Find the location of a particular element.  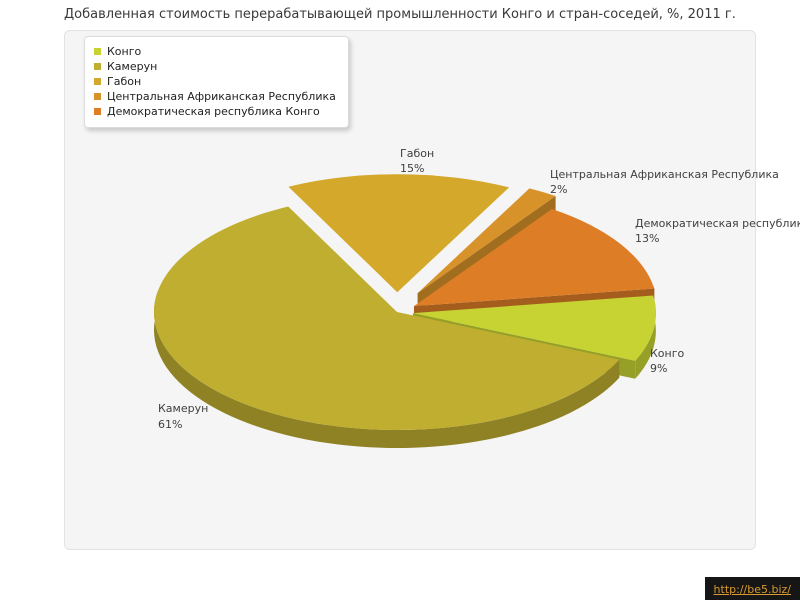

slice-percent-congo: 9% is located at coordinates (658, 368).